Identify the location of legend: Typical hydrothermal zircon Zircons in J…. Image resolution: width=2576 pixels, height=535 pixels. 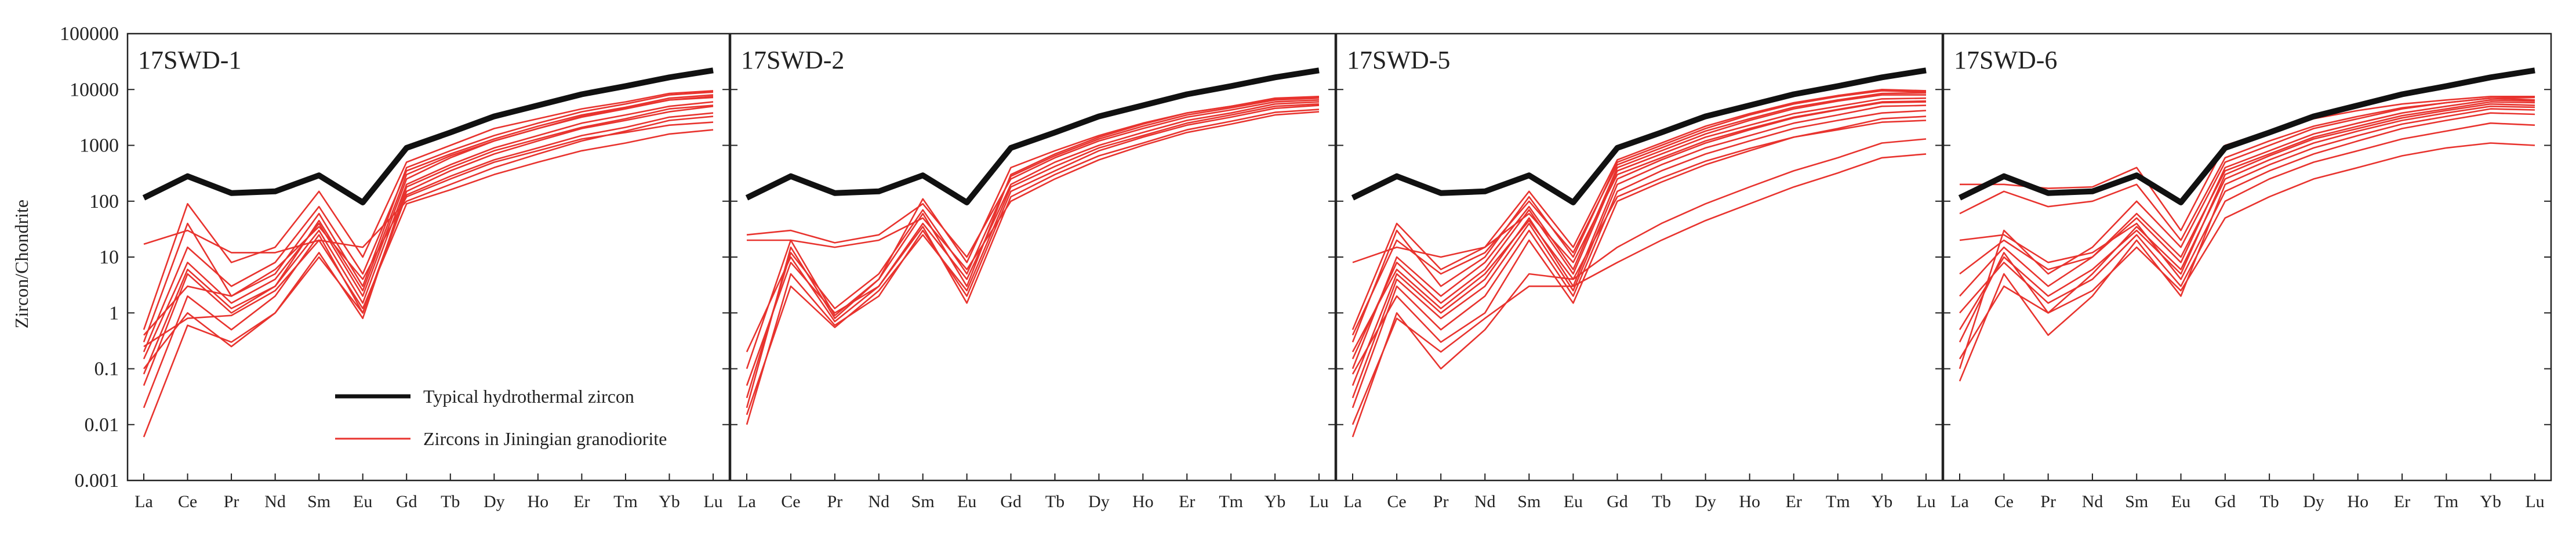
(501, 418).